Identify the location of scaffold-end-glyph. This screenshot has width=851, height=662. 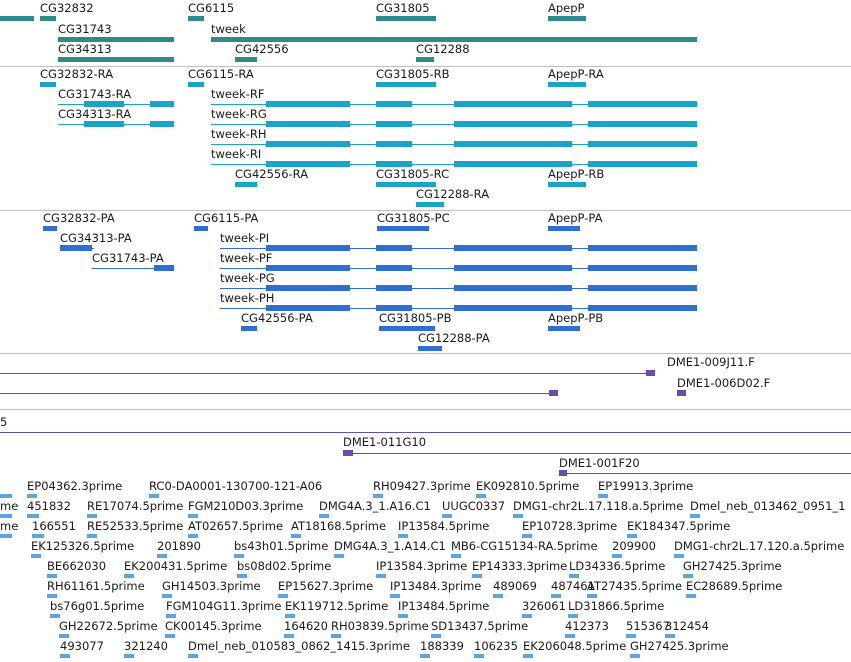
(563, 473).